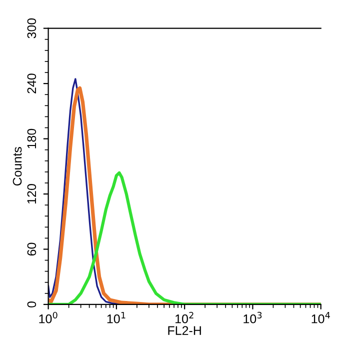 This screenshot has width=345, height=354. I want to click on x-tick-label: 10$^{3}$, so click(253, 318).